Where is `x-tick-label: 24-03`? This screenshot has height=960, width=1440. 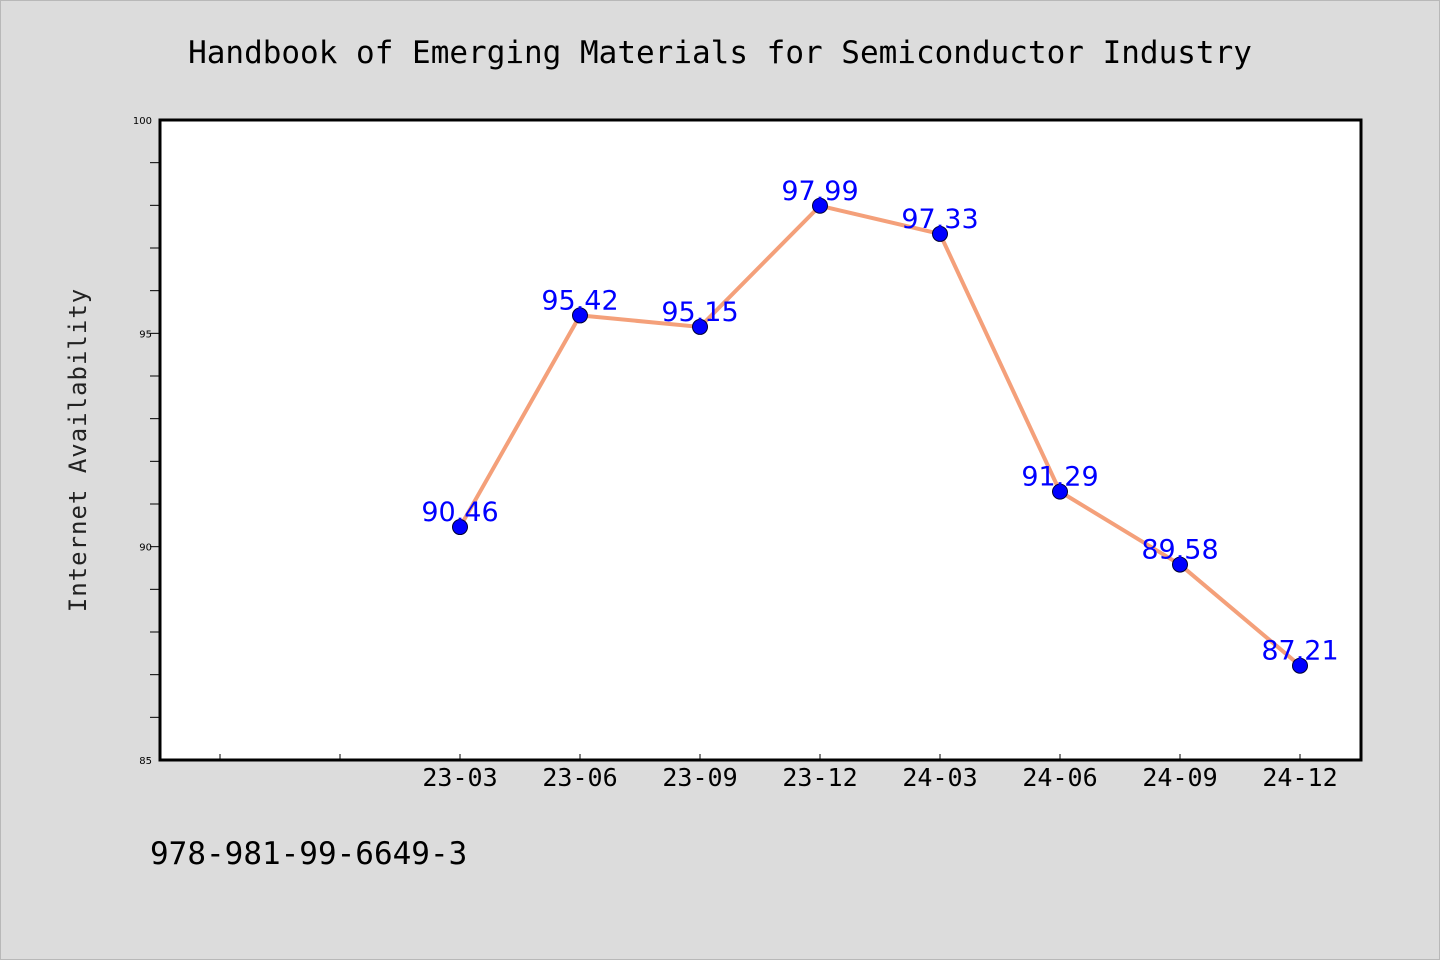
x-tick-label: 24-03 is located at coordinates (939, 777).